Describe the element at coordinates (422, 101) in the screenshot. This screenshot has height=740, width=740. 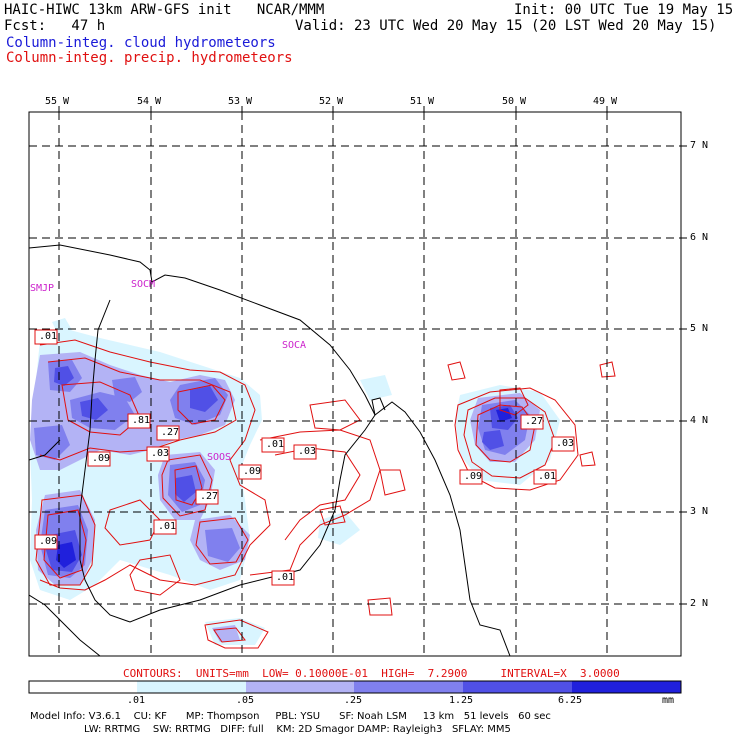
I see `lon-label: 51 W` at that location.